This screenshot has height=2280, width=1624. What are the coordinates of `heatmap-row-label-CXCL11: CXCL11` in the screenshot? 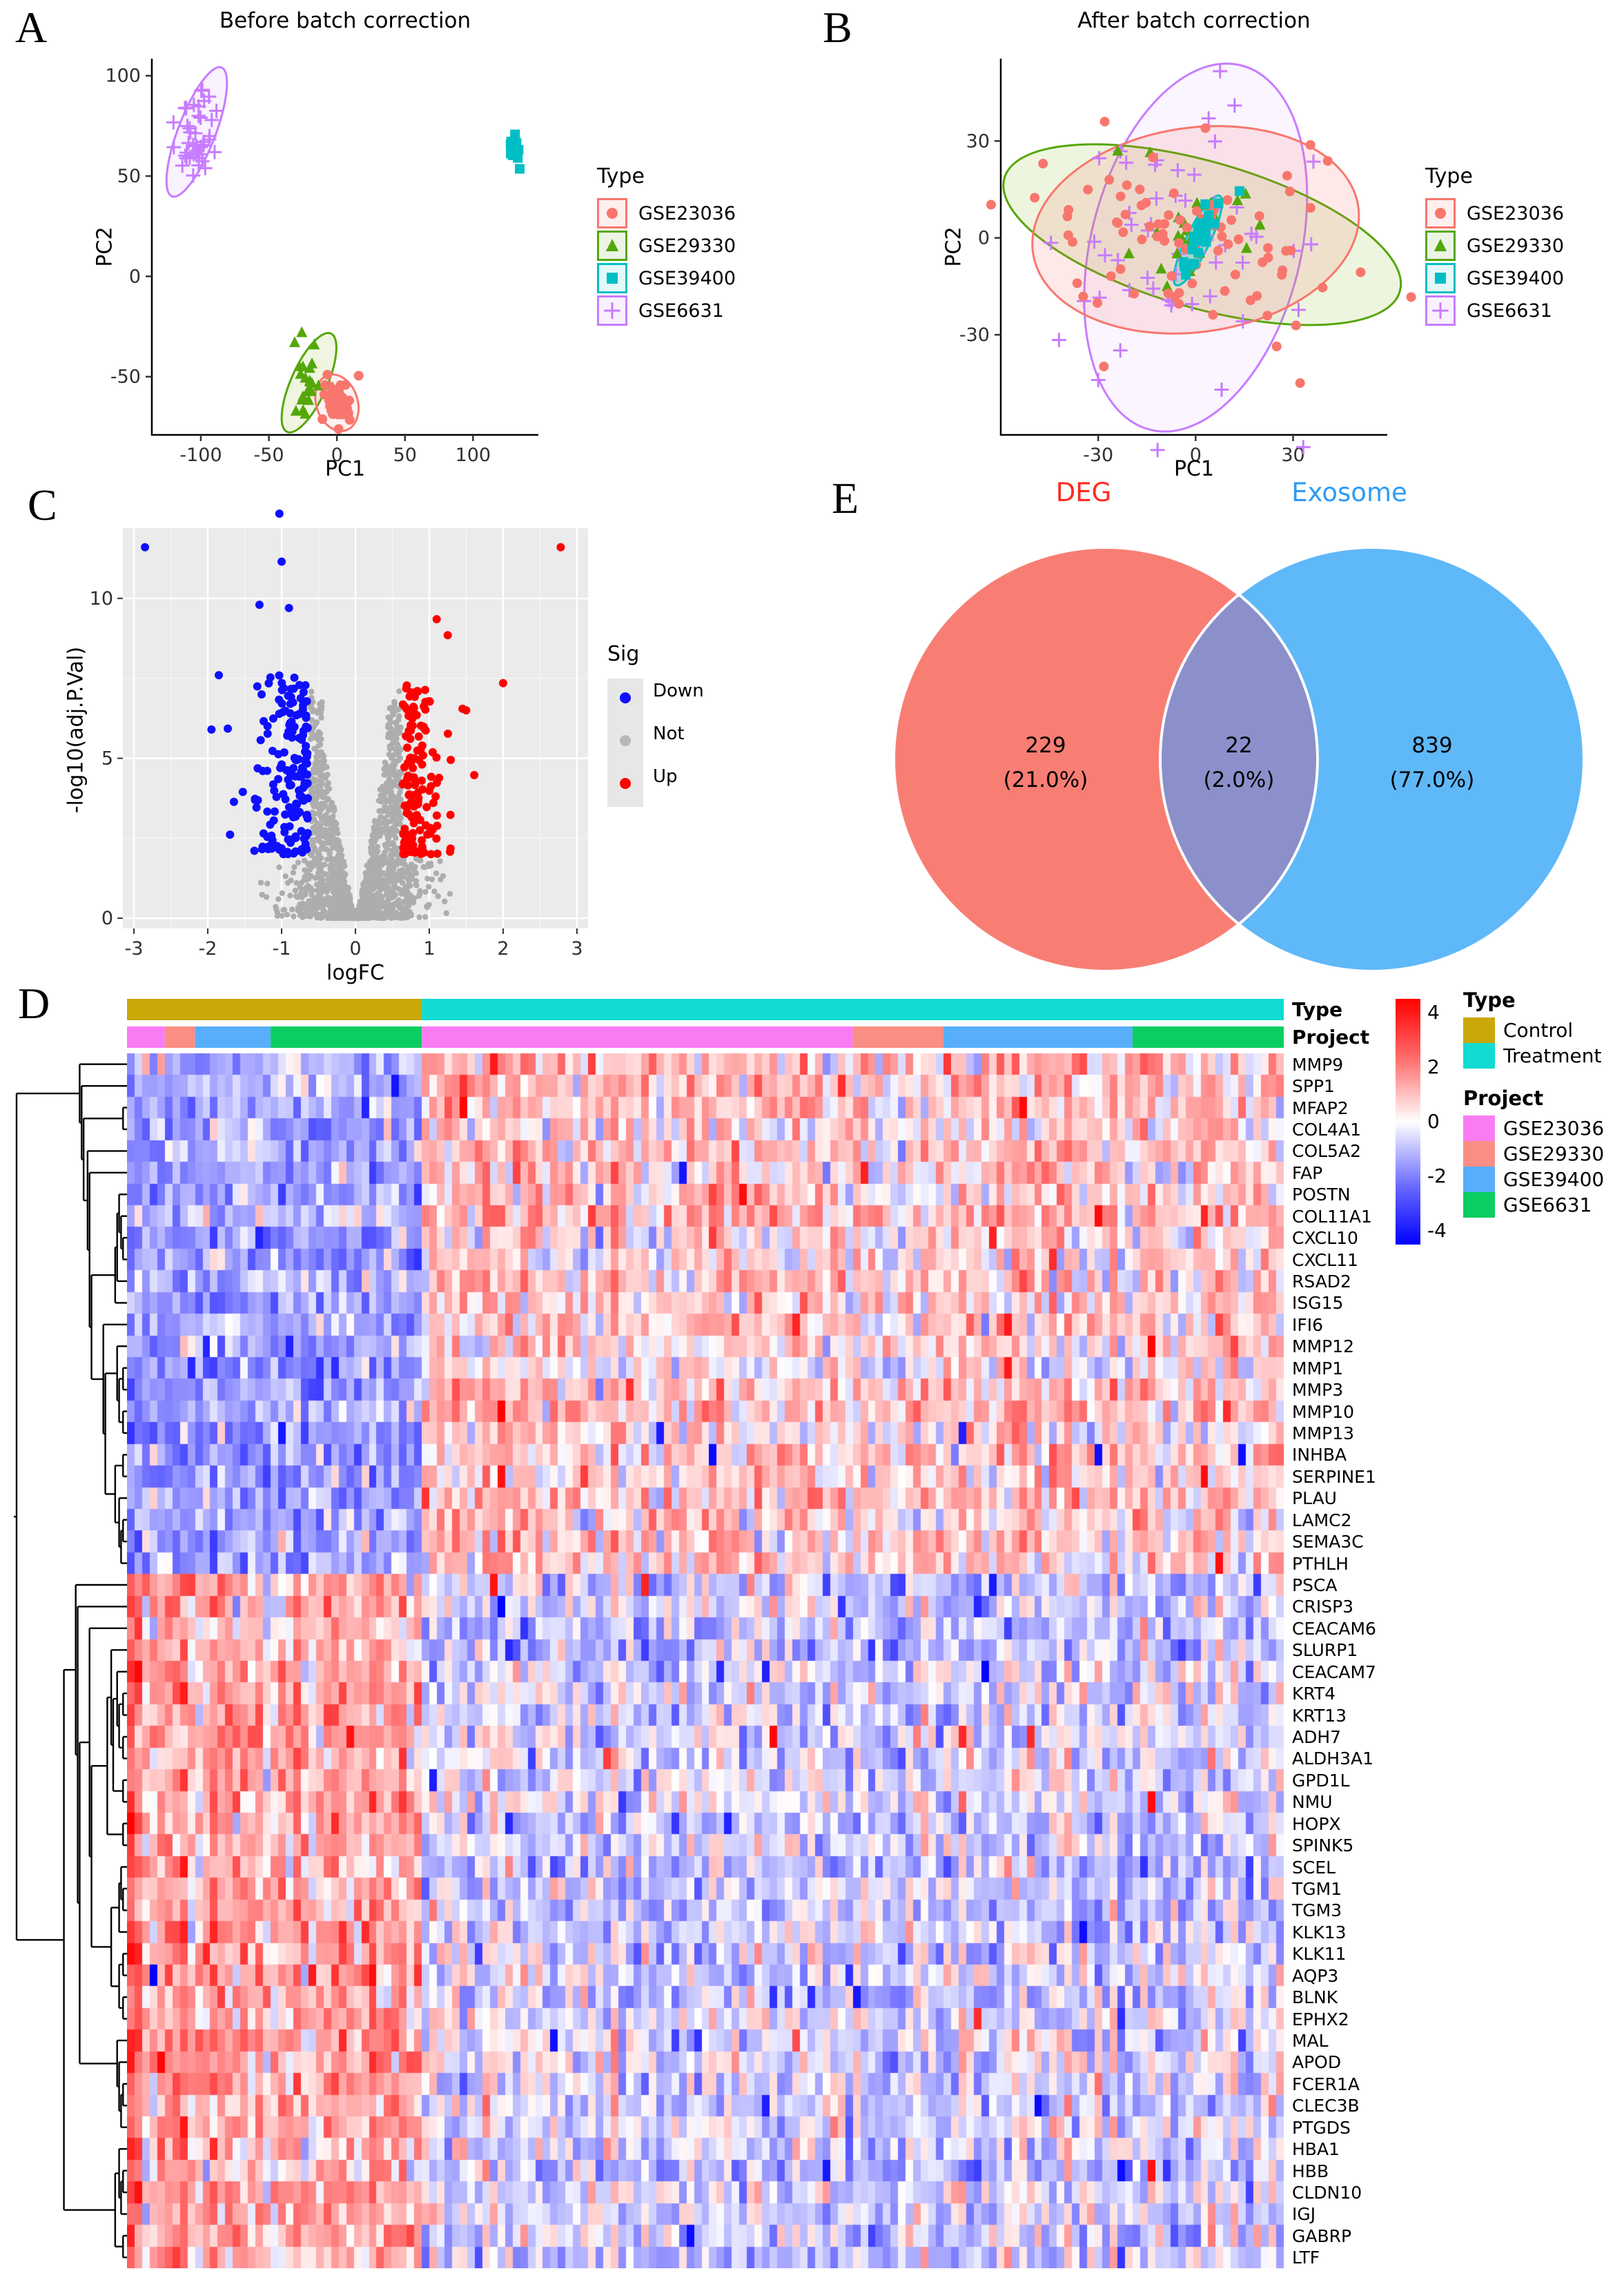 It's located at (1325, 1259).